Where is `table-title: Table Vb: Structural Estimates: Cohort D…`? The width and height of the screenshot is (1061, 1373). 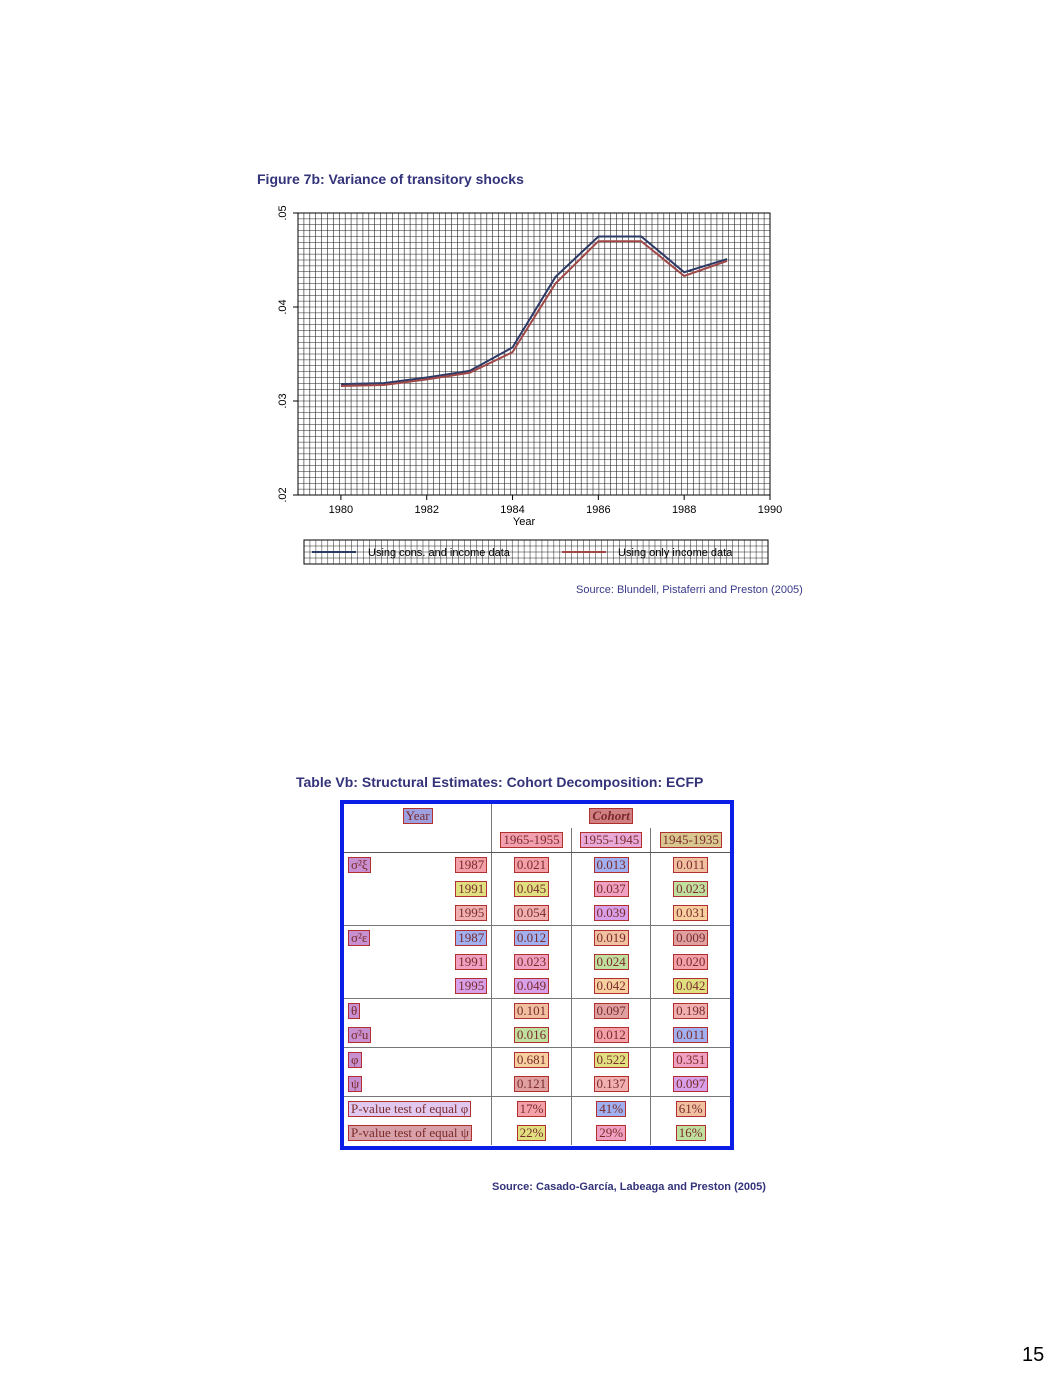
table-title: Table Vb: Structural Estimates: Cohort D… is located at coordinates (500, 782).